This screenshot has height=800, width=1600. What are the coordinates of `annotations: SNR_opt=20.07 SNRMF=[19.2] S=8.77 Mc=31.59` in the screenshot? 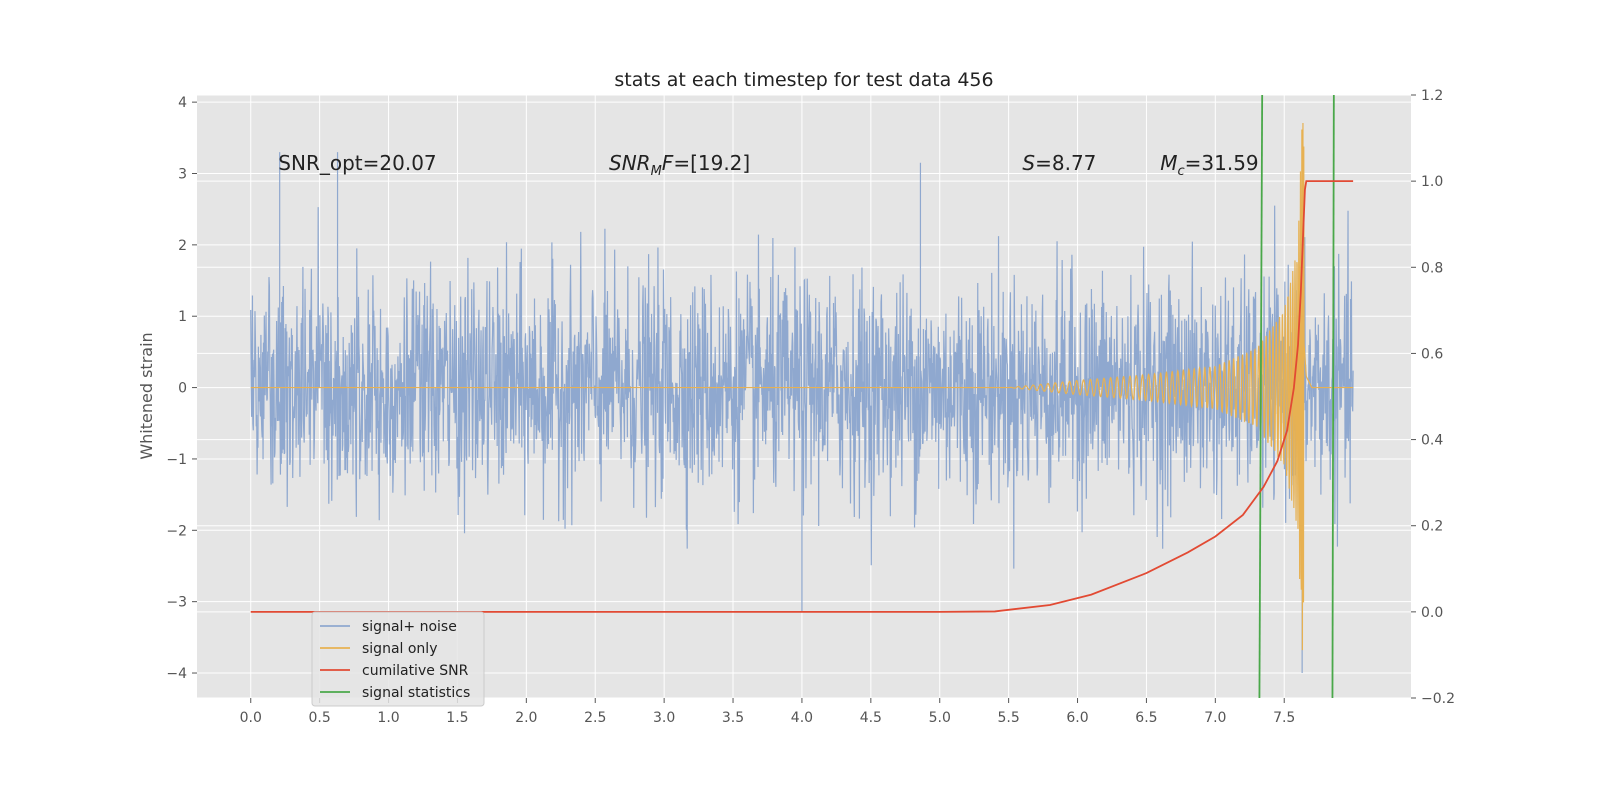 It's located at (768, 165).